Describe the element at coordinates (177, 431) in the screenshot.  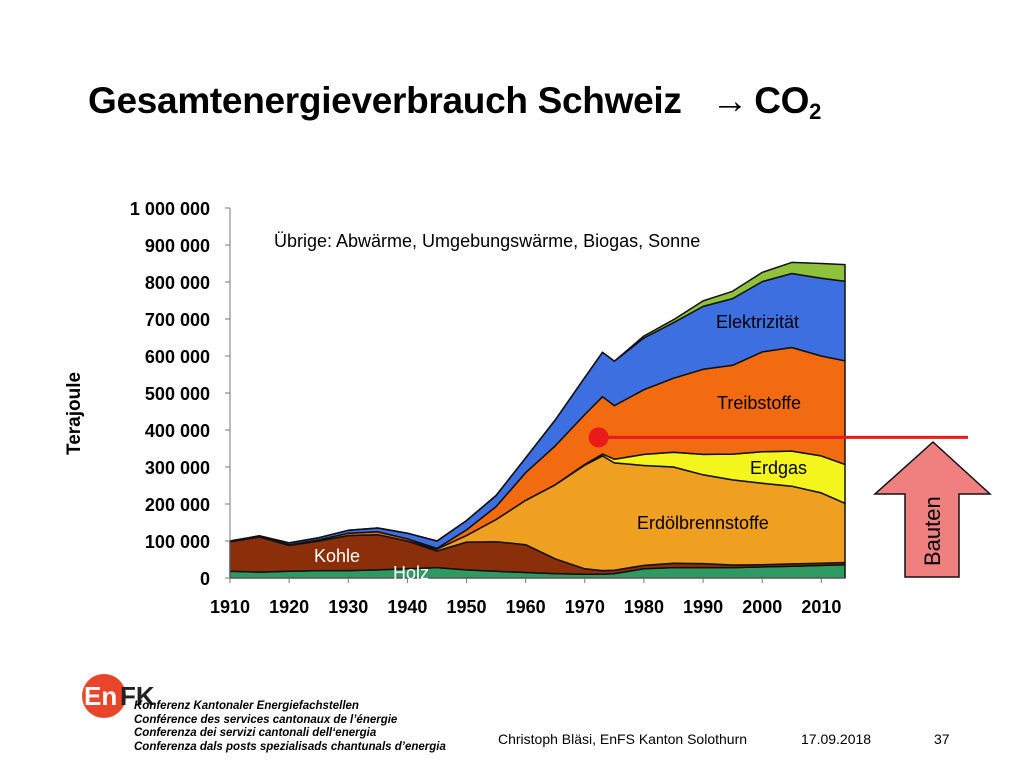
I see `y-tick-label: 400 000` at that location.